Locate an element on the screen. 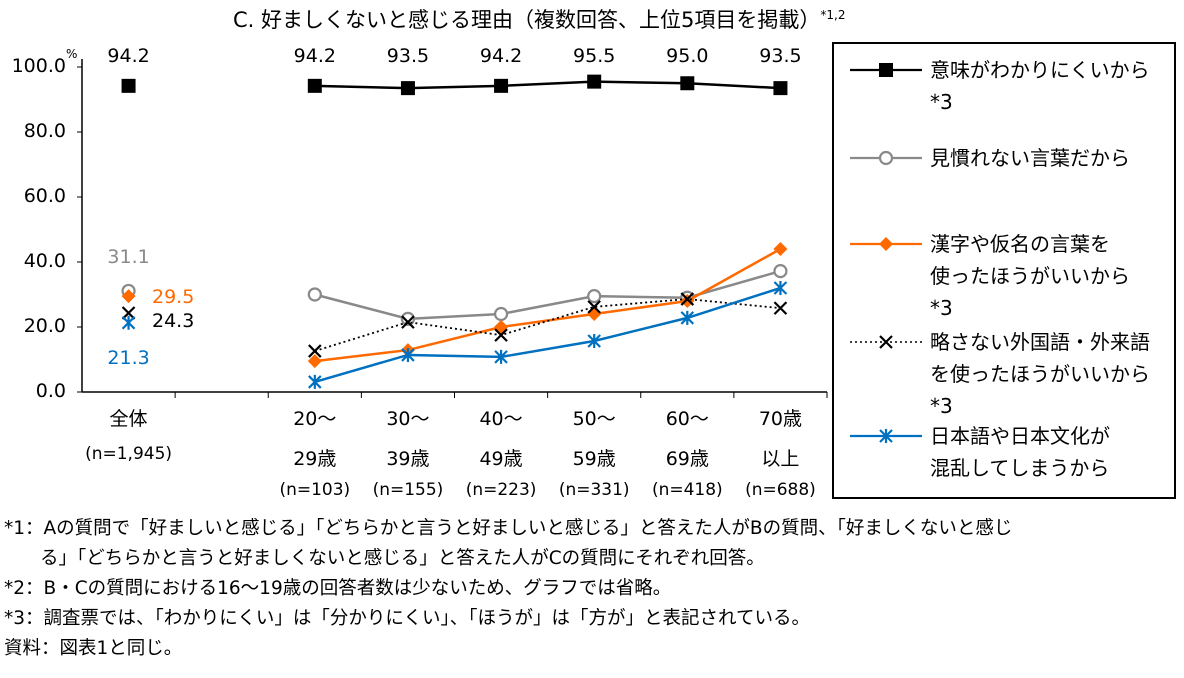  x-category-label: 29歳 is located at coordinates (315, 459).